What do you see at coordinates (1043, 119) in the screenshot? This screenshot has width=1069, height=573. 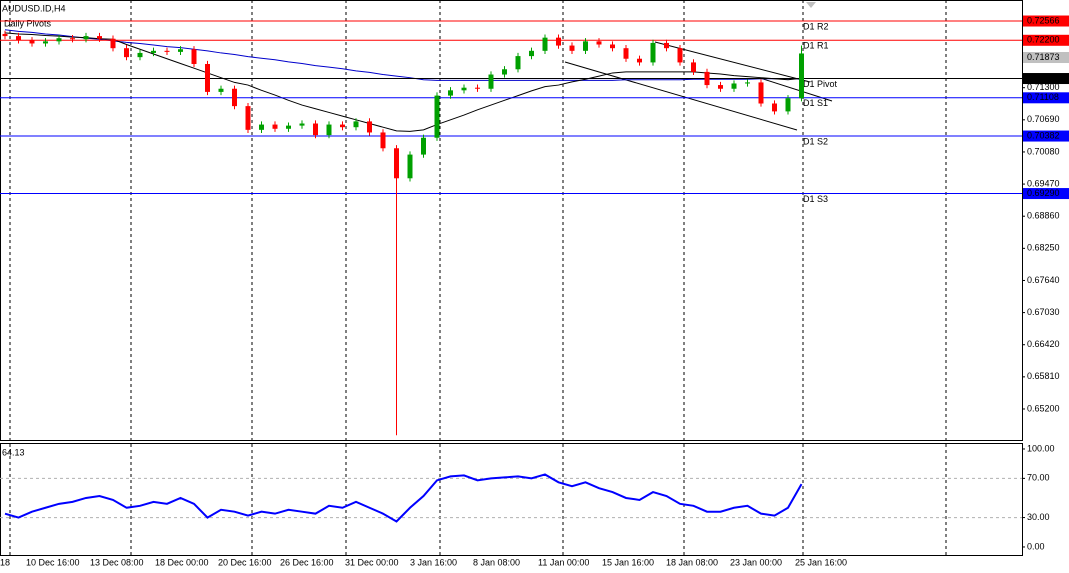 I see `y-tick-label: 0.70690` at bounding box center [1043, 119].